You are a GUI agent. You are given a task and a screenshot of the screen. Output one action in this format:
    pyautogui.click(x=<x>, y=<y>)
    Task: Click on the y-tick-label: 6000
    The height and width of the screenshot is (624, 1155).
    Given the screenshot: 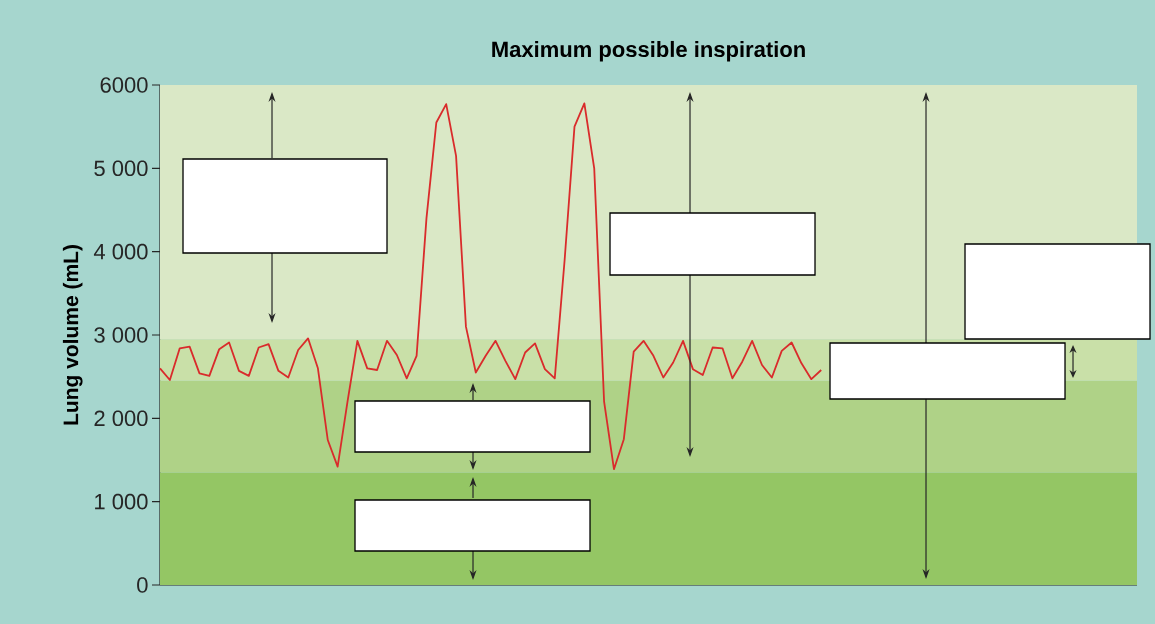 What is the action you would take?
    pyautogui.click(x=124, y=85)
    